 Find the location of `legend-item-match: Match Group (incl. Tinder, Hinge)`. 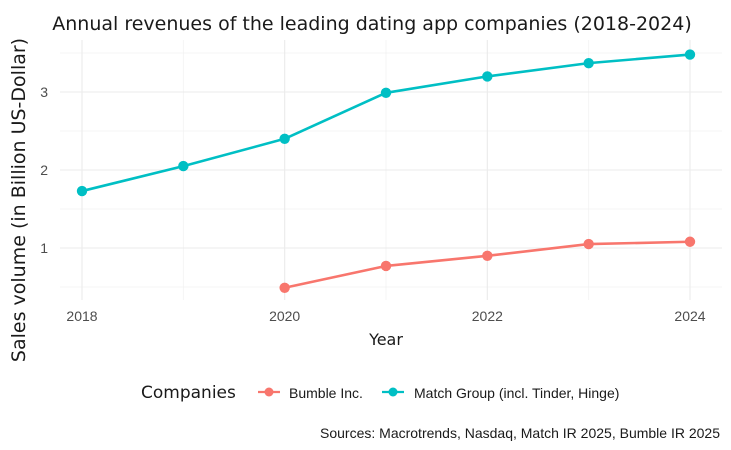

legend-item-match: Match Group (incl. Tinder, Hinge) is located at coordinates (500, 393).